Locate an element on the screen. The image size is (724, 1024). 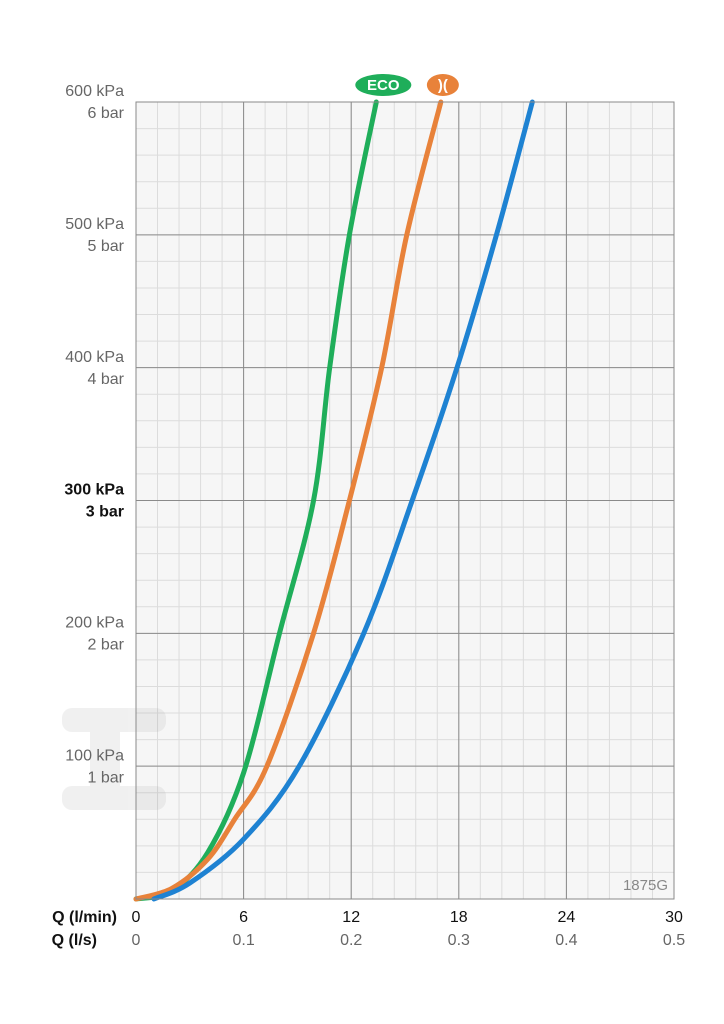
y2-tick-label: 5 bar is located at coordinates (106, 246).